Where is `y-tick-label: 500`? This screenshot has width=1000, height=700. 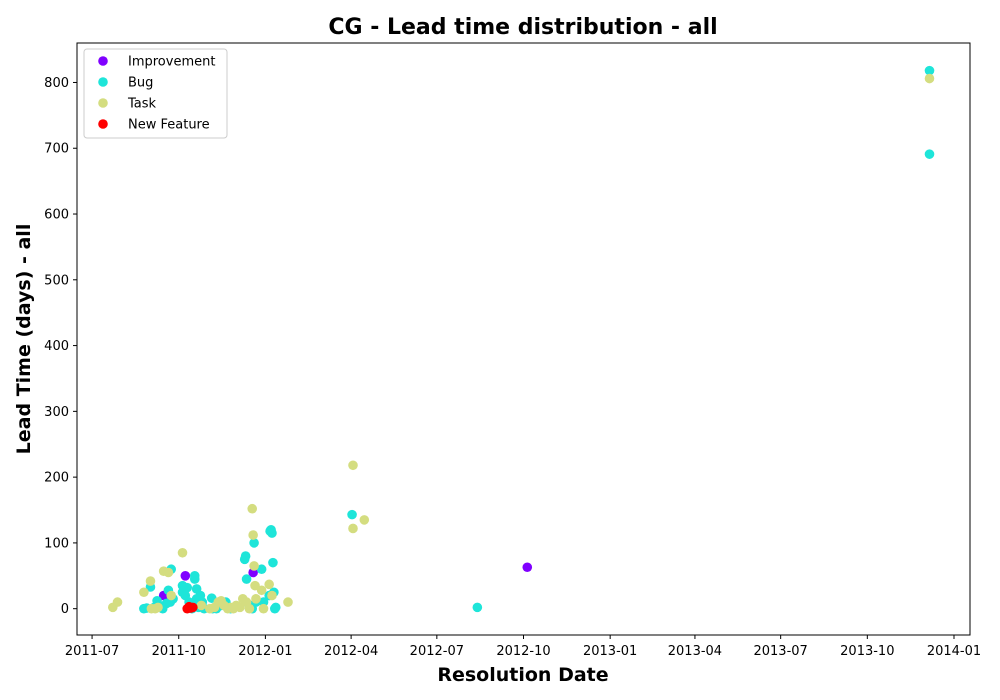 y-tick-label: 500 is located at coordinates (56, 280).